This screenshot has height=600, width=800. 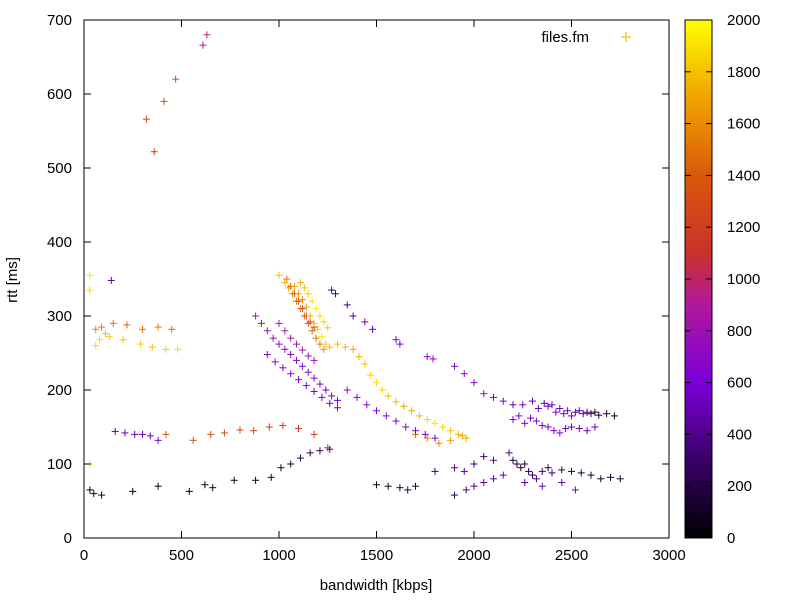 I want to click on colorbar-tick-label: 800, so click(x=739, y=331).